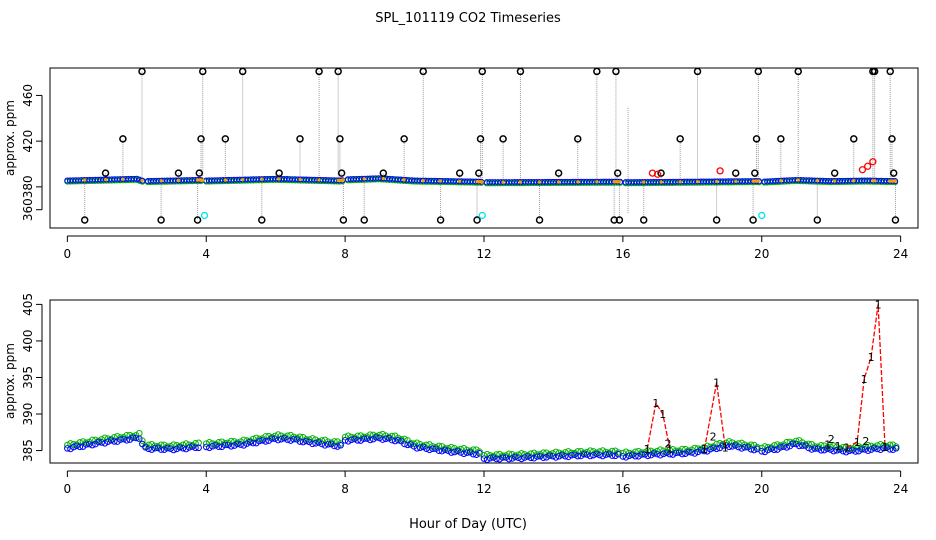 Image resolution: width=936 pixels, height=540 pixels. What do you see at coordinates (622, 489) in the screenshot?
I see `x-tick-label-bottom: 16` at bounding box center [622, 489].